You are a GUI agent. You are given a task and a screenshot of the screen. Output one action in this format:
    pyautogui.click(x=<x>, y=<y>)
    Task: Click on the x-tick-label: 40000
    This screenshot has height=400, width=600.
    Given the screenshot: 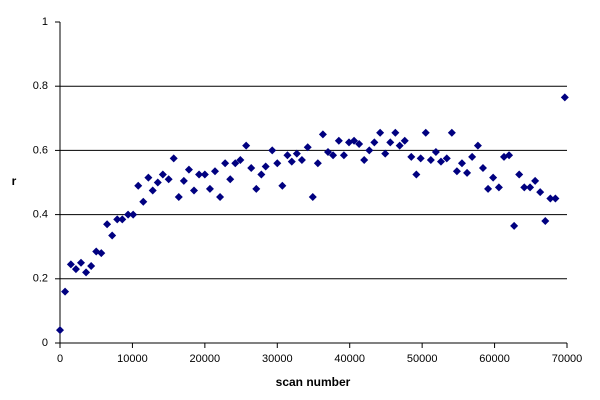 What is the action you would take?
    pyautogui.click(x=349, y=359)
    